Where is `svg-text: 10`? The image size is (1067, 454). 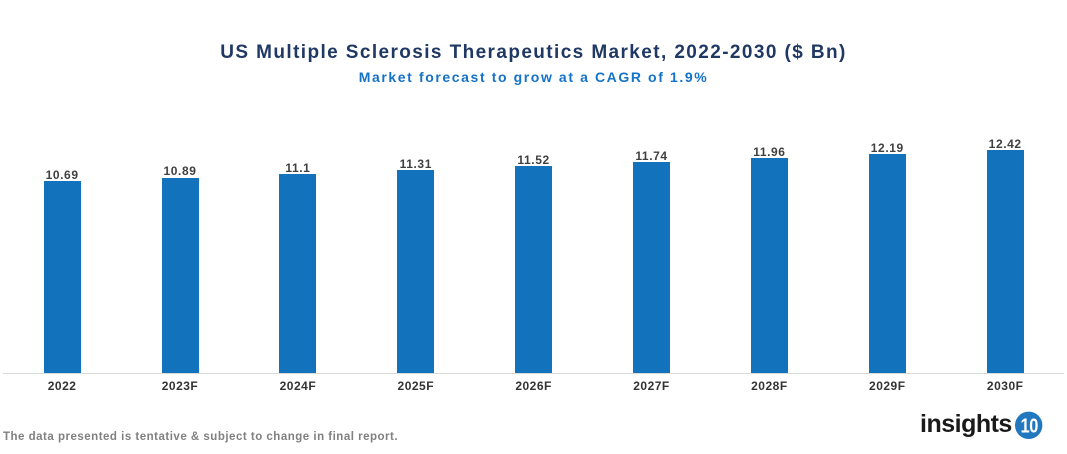 svg-text: 10 is located at coordinates (1029, 425).